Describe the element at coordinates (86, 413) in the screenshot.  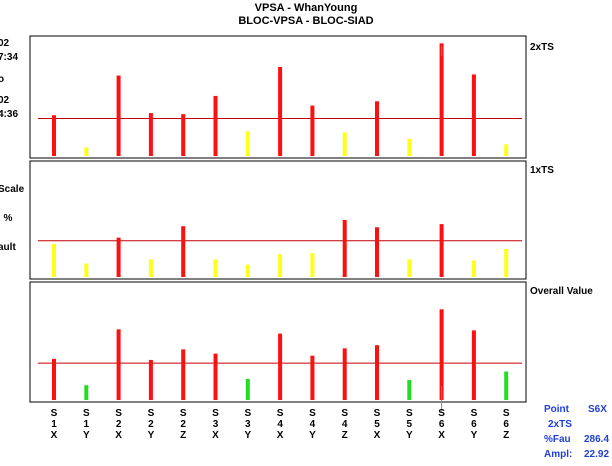
I see `tick-label-2-1: S` at that location.